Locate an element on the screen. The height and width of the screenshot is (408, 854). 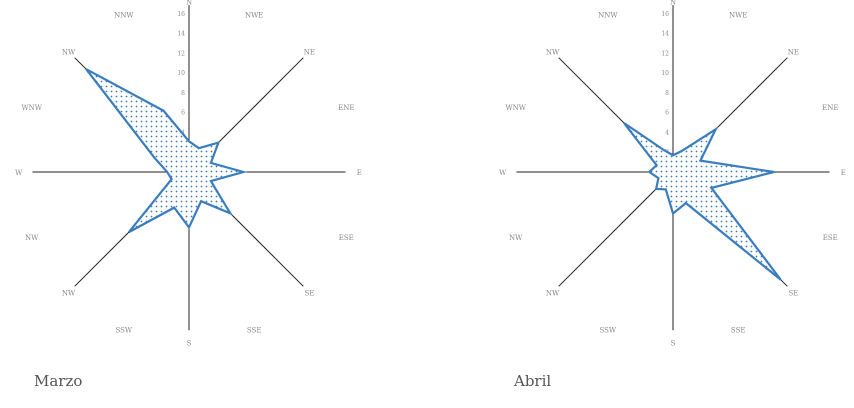
chart-caption-abril: Abril is located at coordinates (533, 381).